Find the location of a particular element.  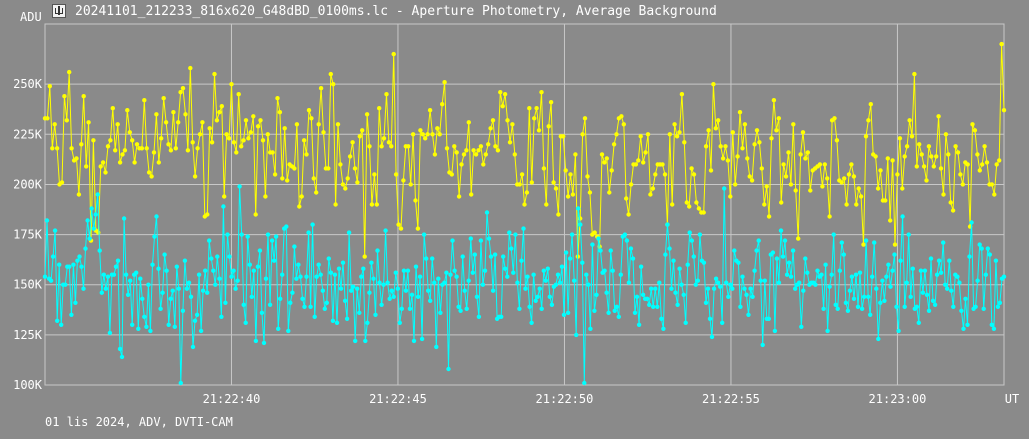

y-tick-label: 250K is located at coordinates (28, 84).